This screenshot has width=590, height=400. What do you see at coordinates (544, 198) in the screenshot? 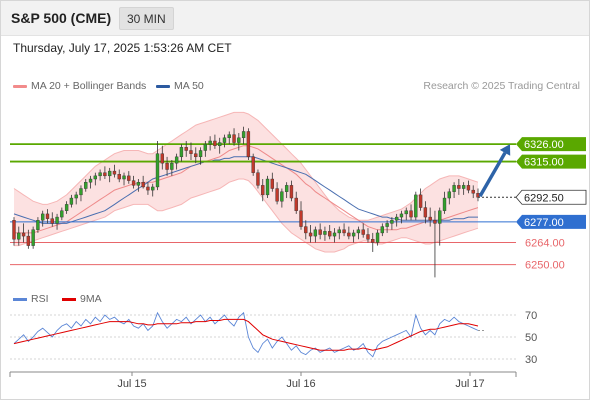
I see `current-price-label: 6292.50` at bounding box center [544, 198].